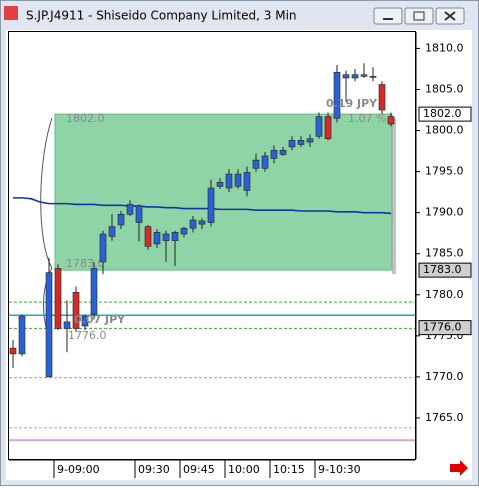 This screenshot has height=490, width=479. I want to click on x-tick-label: 09:45, so click(199, 469).